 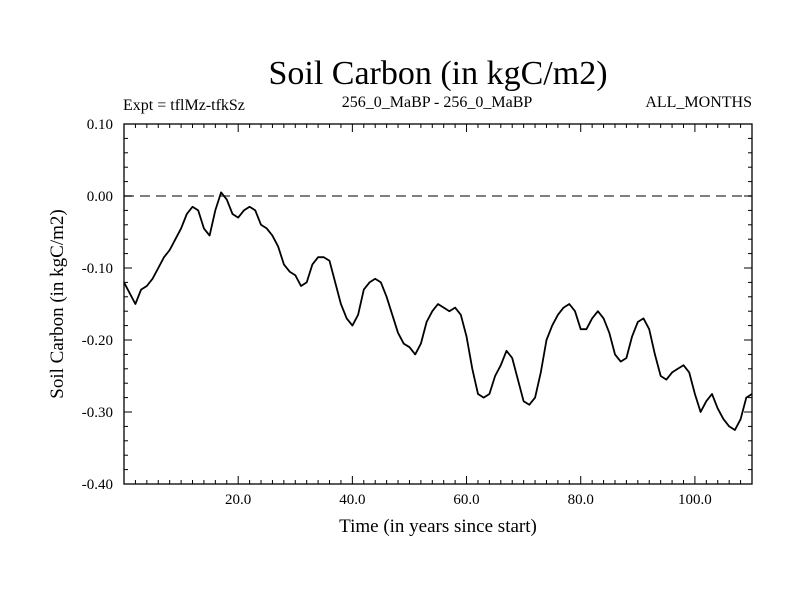 I want to click on y-axis-title: Soil Carbon (in kgC/m2), so click(x=57, y=303).